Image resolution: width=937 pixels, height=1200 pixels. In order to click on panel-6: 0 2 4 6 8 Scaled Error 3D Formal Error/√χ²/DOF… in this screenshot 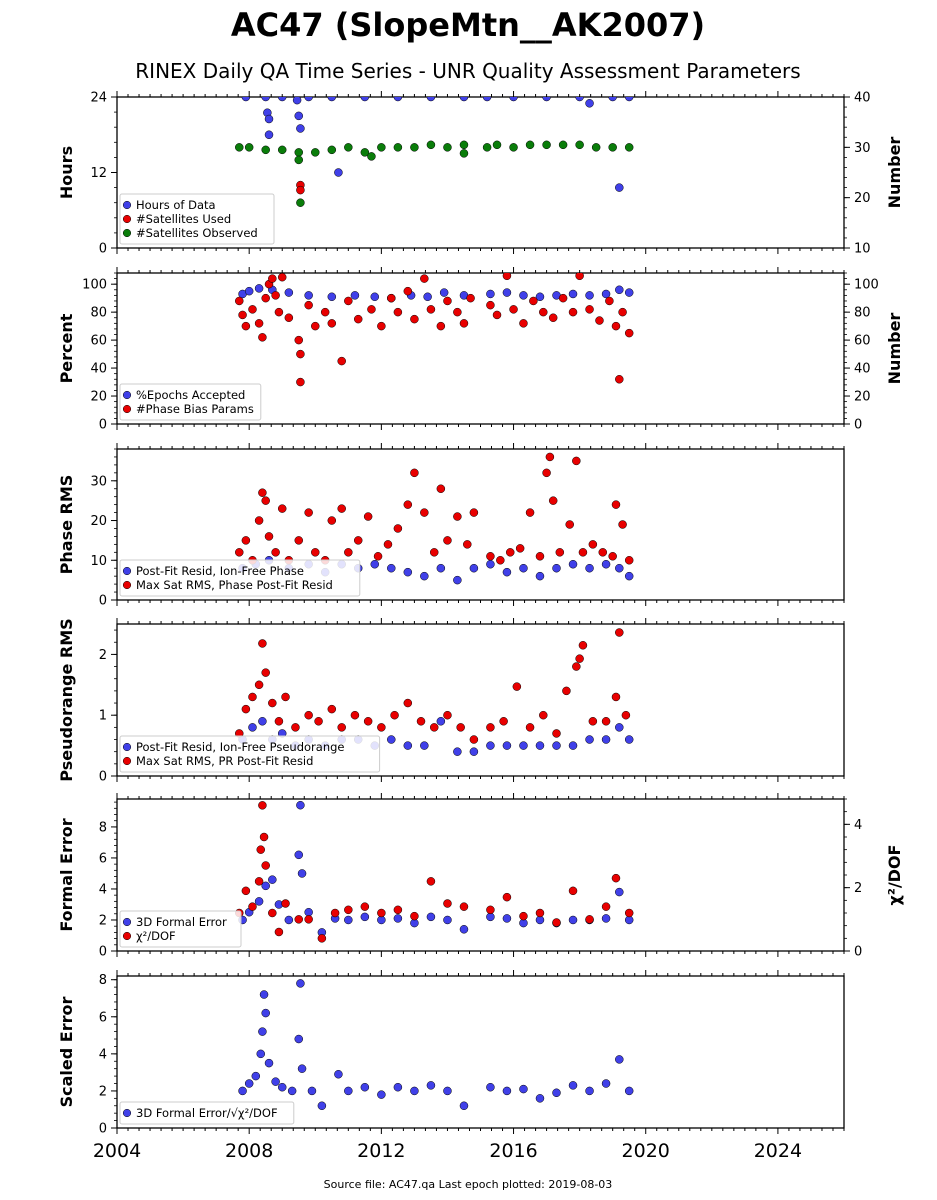, I will do `click(451, 1066)`.